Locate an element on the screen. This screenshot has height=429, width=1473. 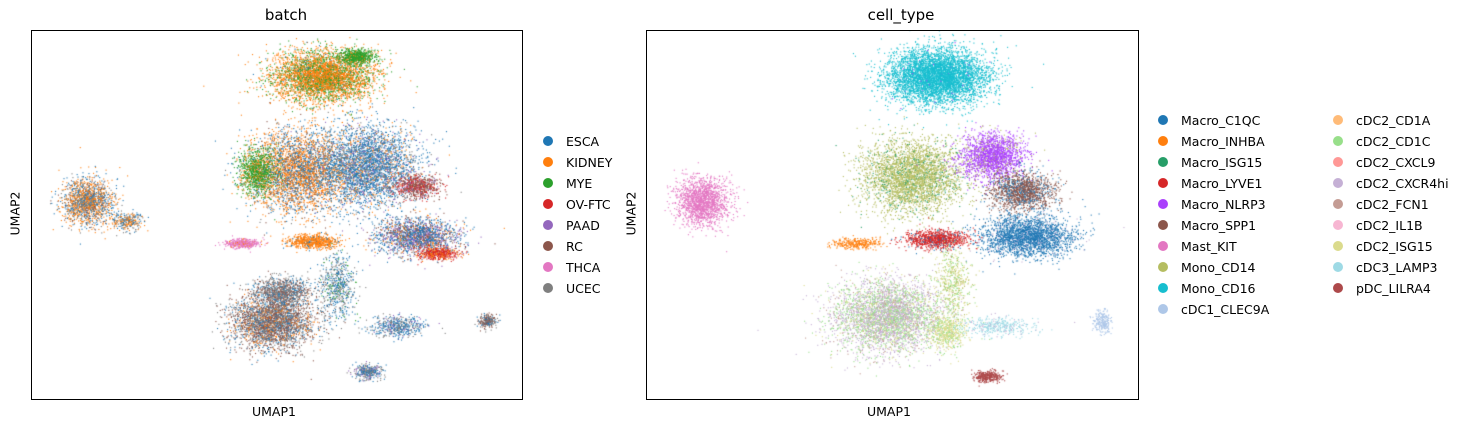
legend-label: MYE is located at coordinates (579, 183).